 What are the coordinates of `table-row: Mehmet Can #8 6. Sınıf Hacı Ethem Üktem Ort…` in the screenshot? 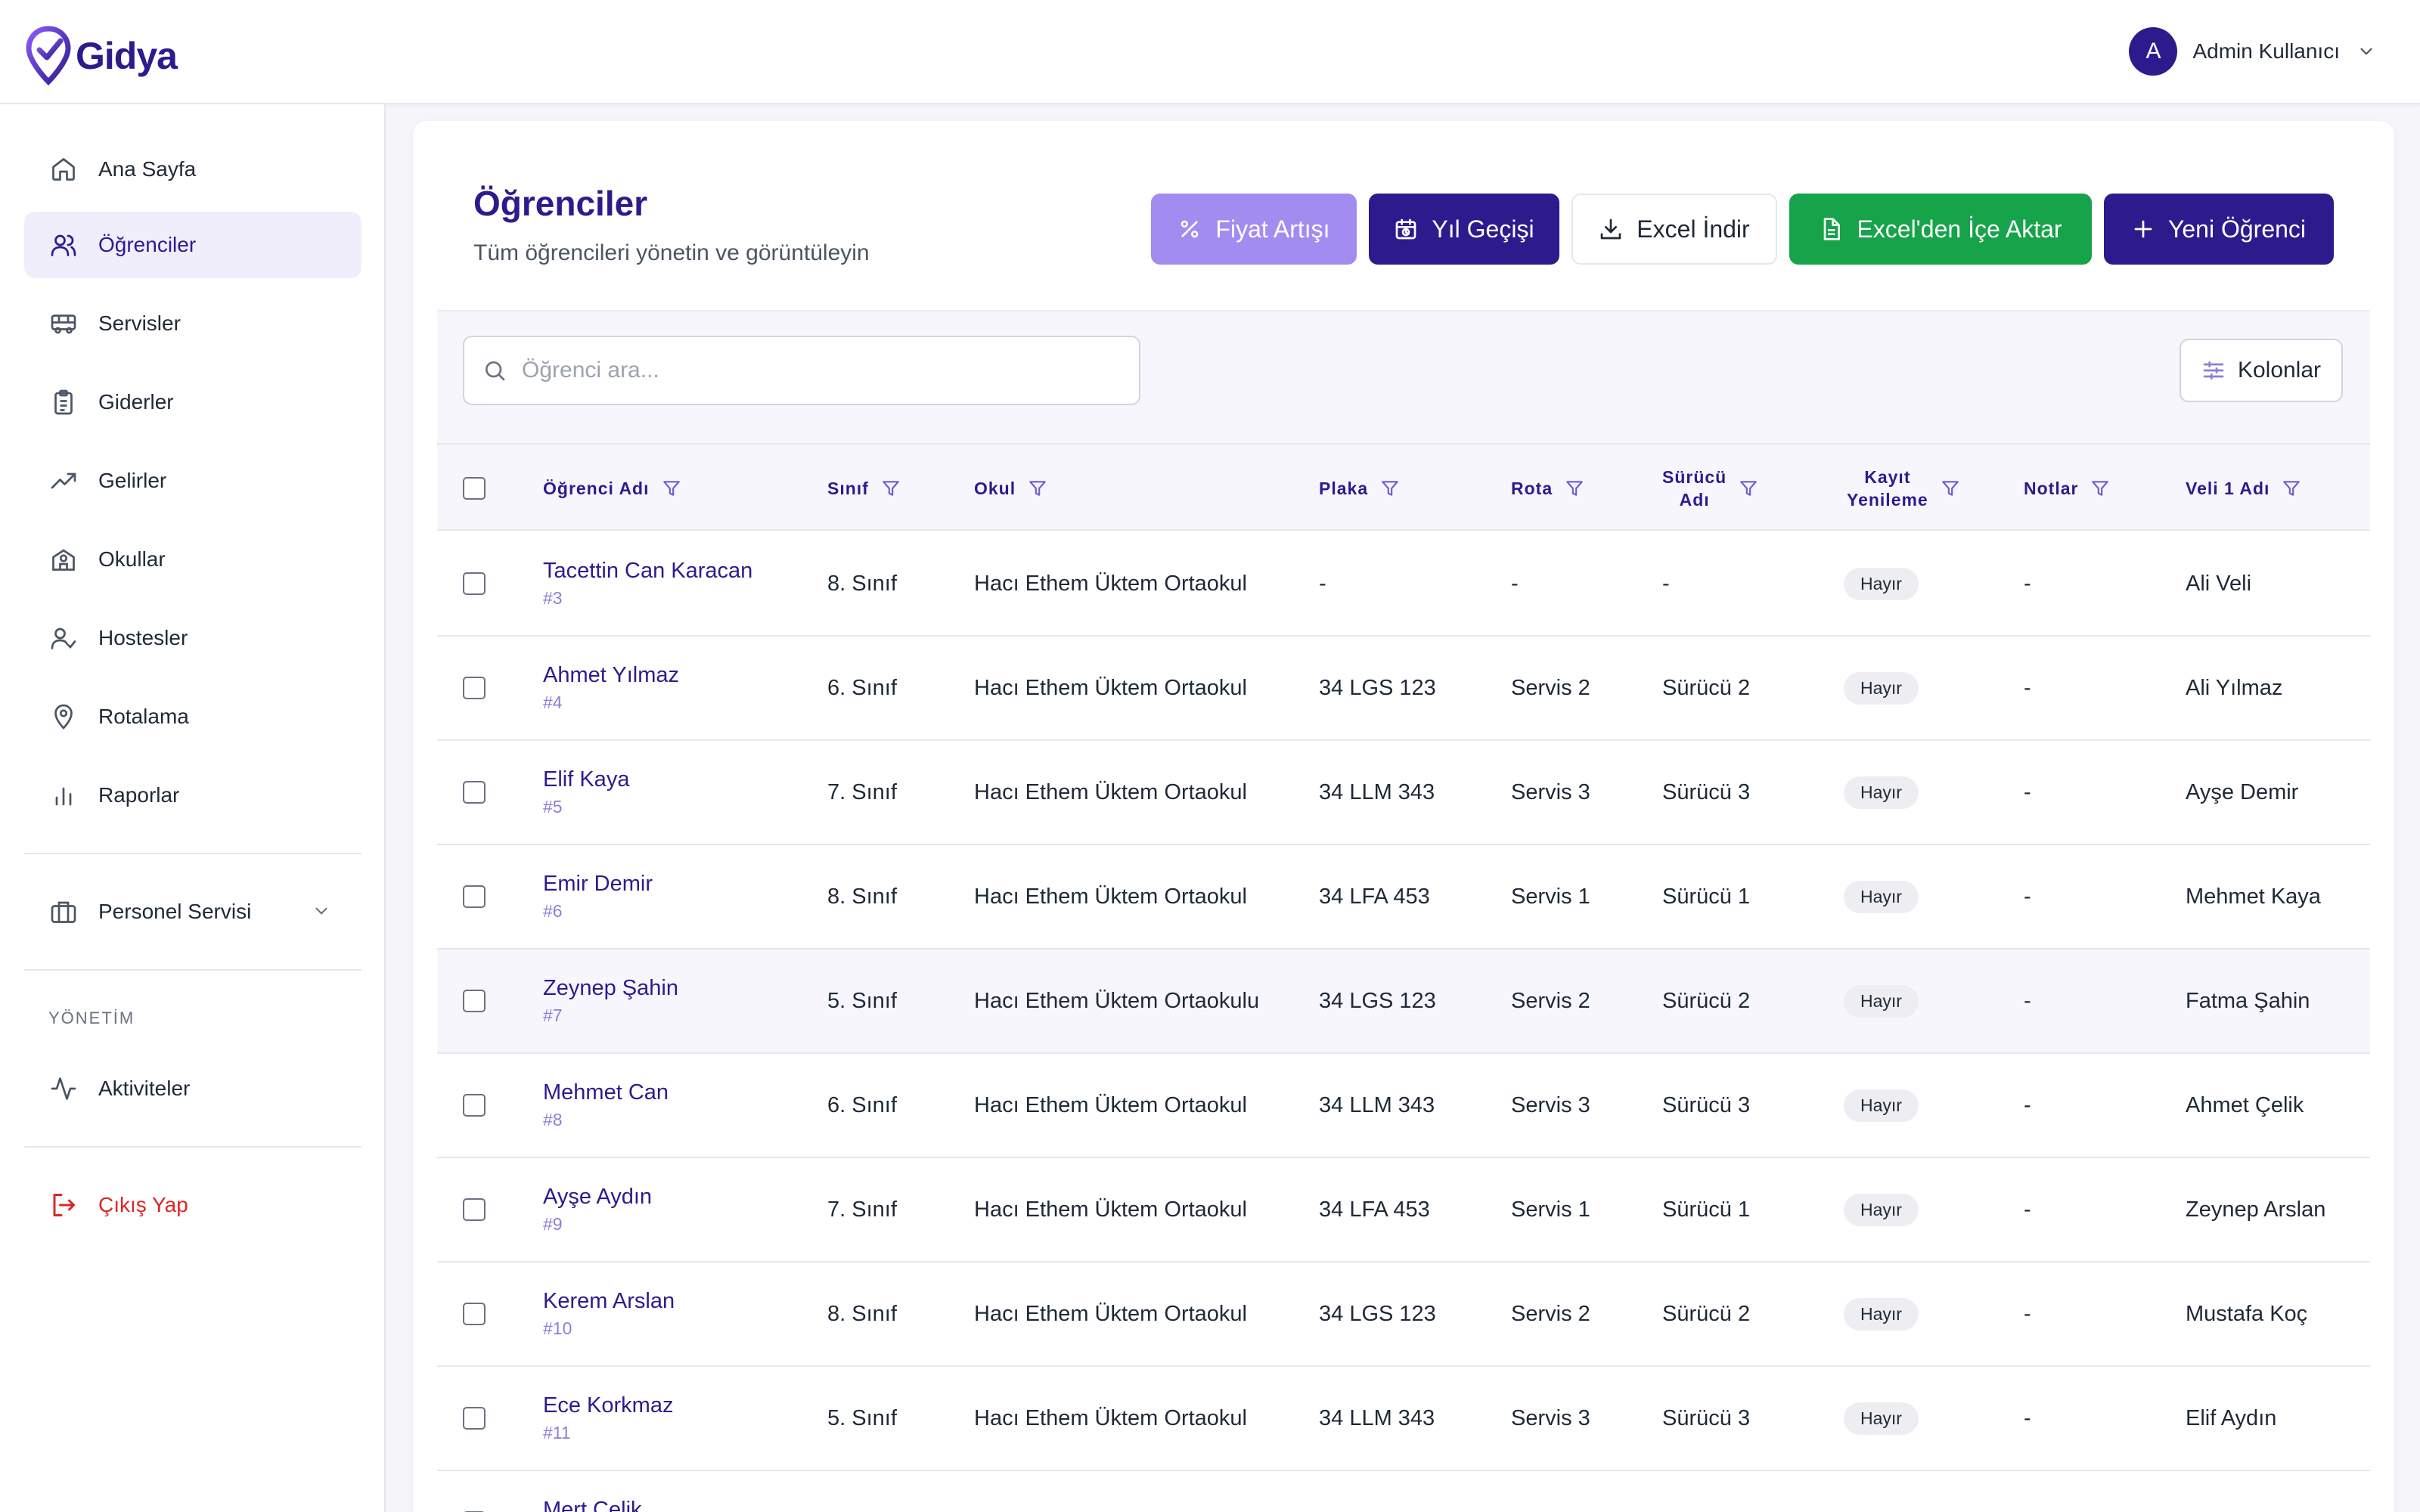 It's located at (1403, 1106).